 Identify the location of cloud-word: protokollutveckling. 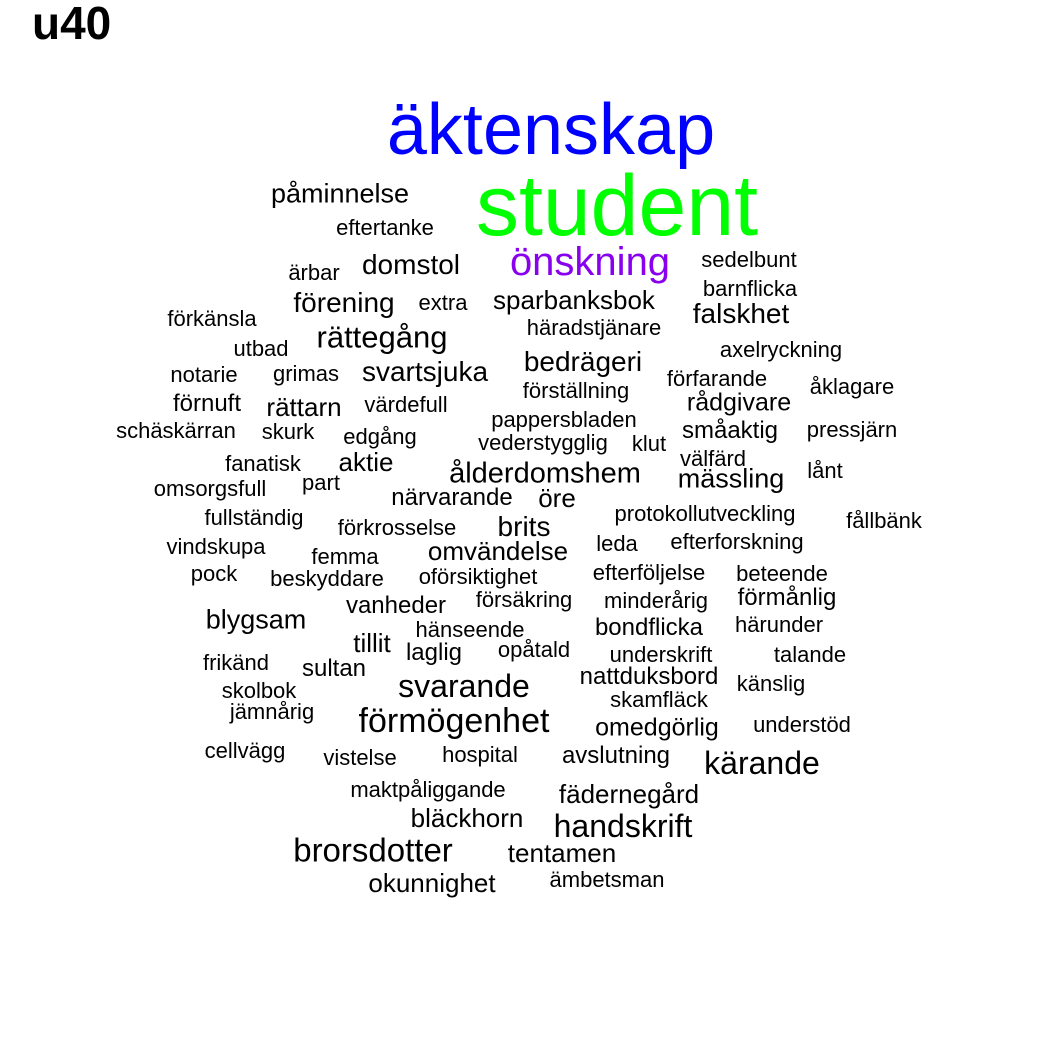
(705, 513).